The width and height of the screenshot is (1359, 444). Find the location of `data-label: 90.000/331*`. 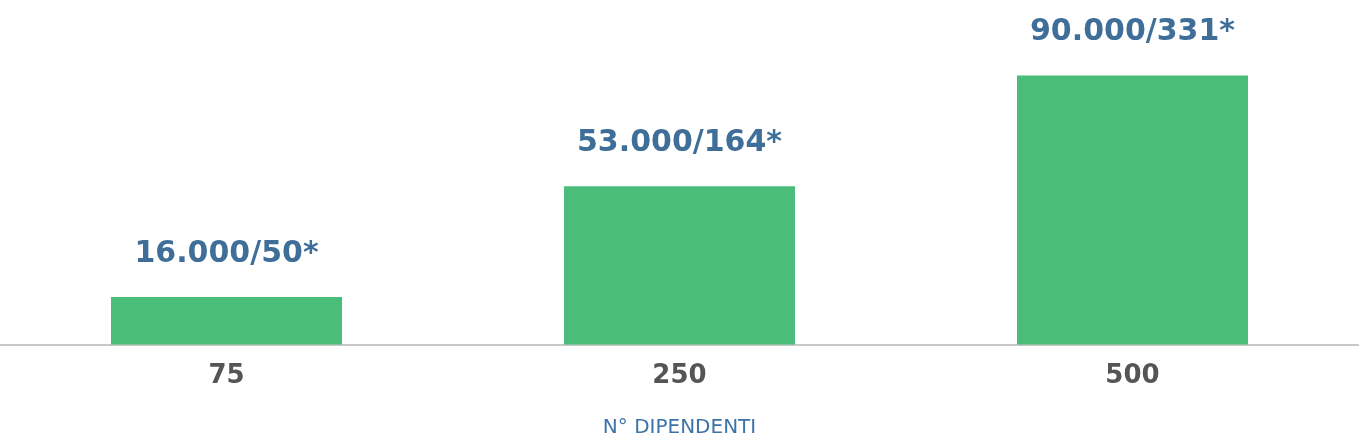

data-label: 90.000/331* is located at coordinates (1132, 30).